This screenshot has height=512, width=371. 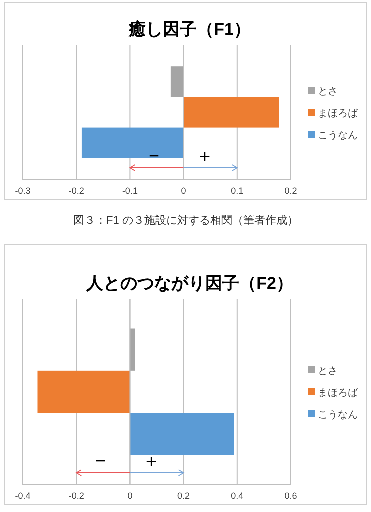 What do you see at coordinates (186, 221) in the screenshot?
I see `annotation: 図３：F1 の３施設に対する相関（筆者作成）` at bounding box center [186, 221].